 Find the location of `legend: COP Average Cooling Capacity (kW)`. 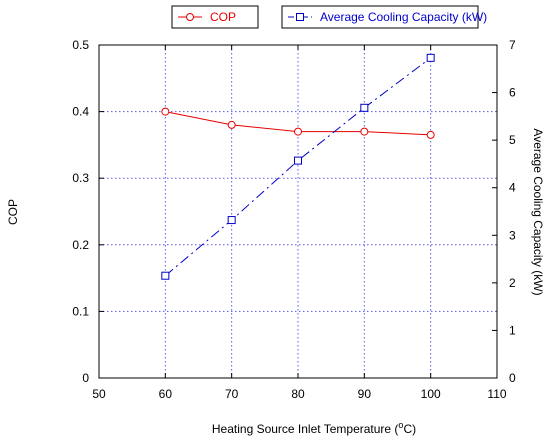

legend: COP Average Cooling Capacity (kW) is located at coordinates (329, 17).